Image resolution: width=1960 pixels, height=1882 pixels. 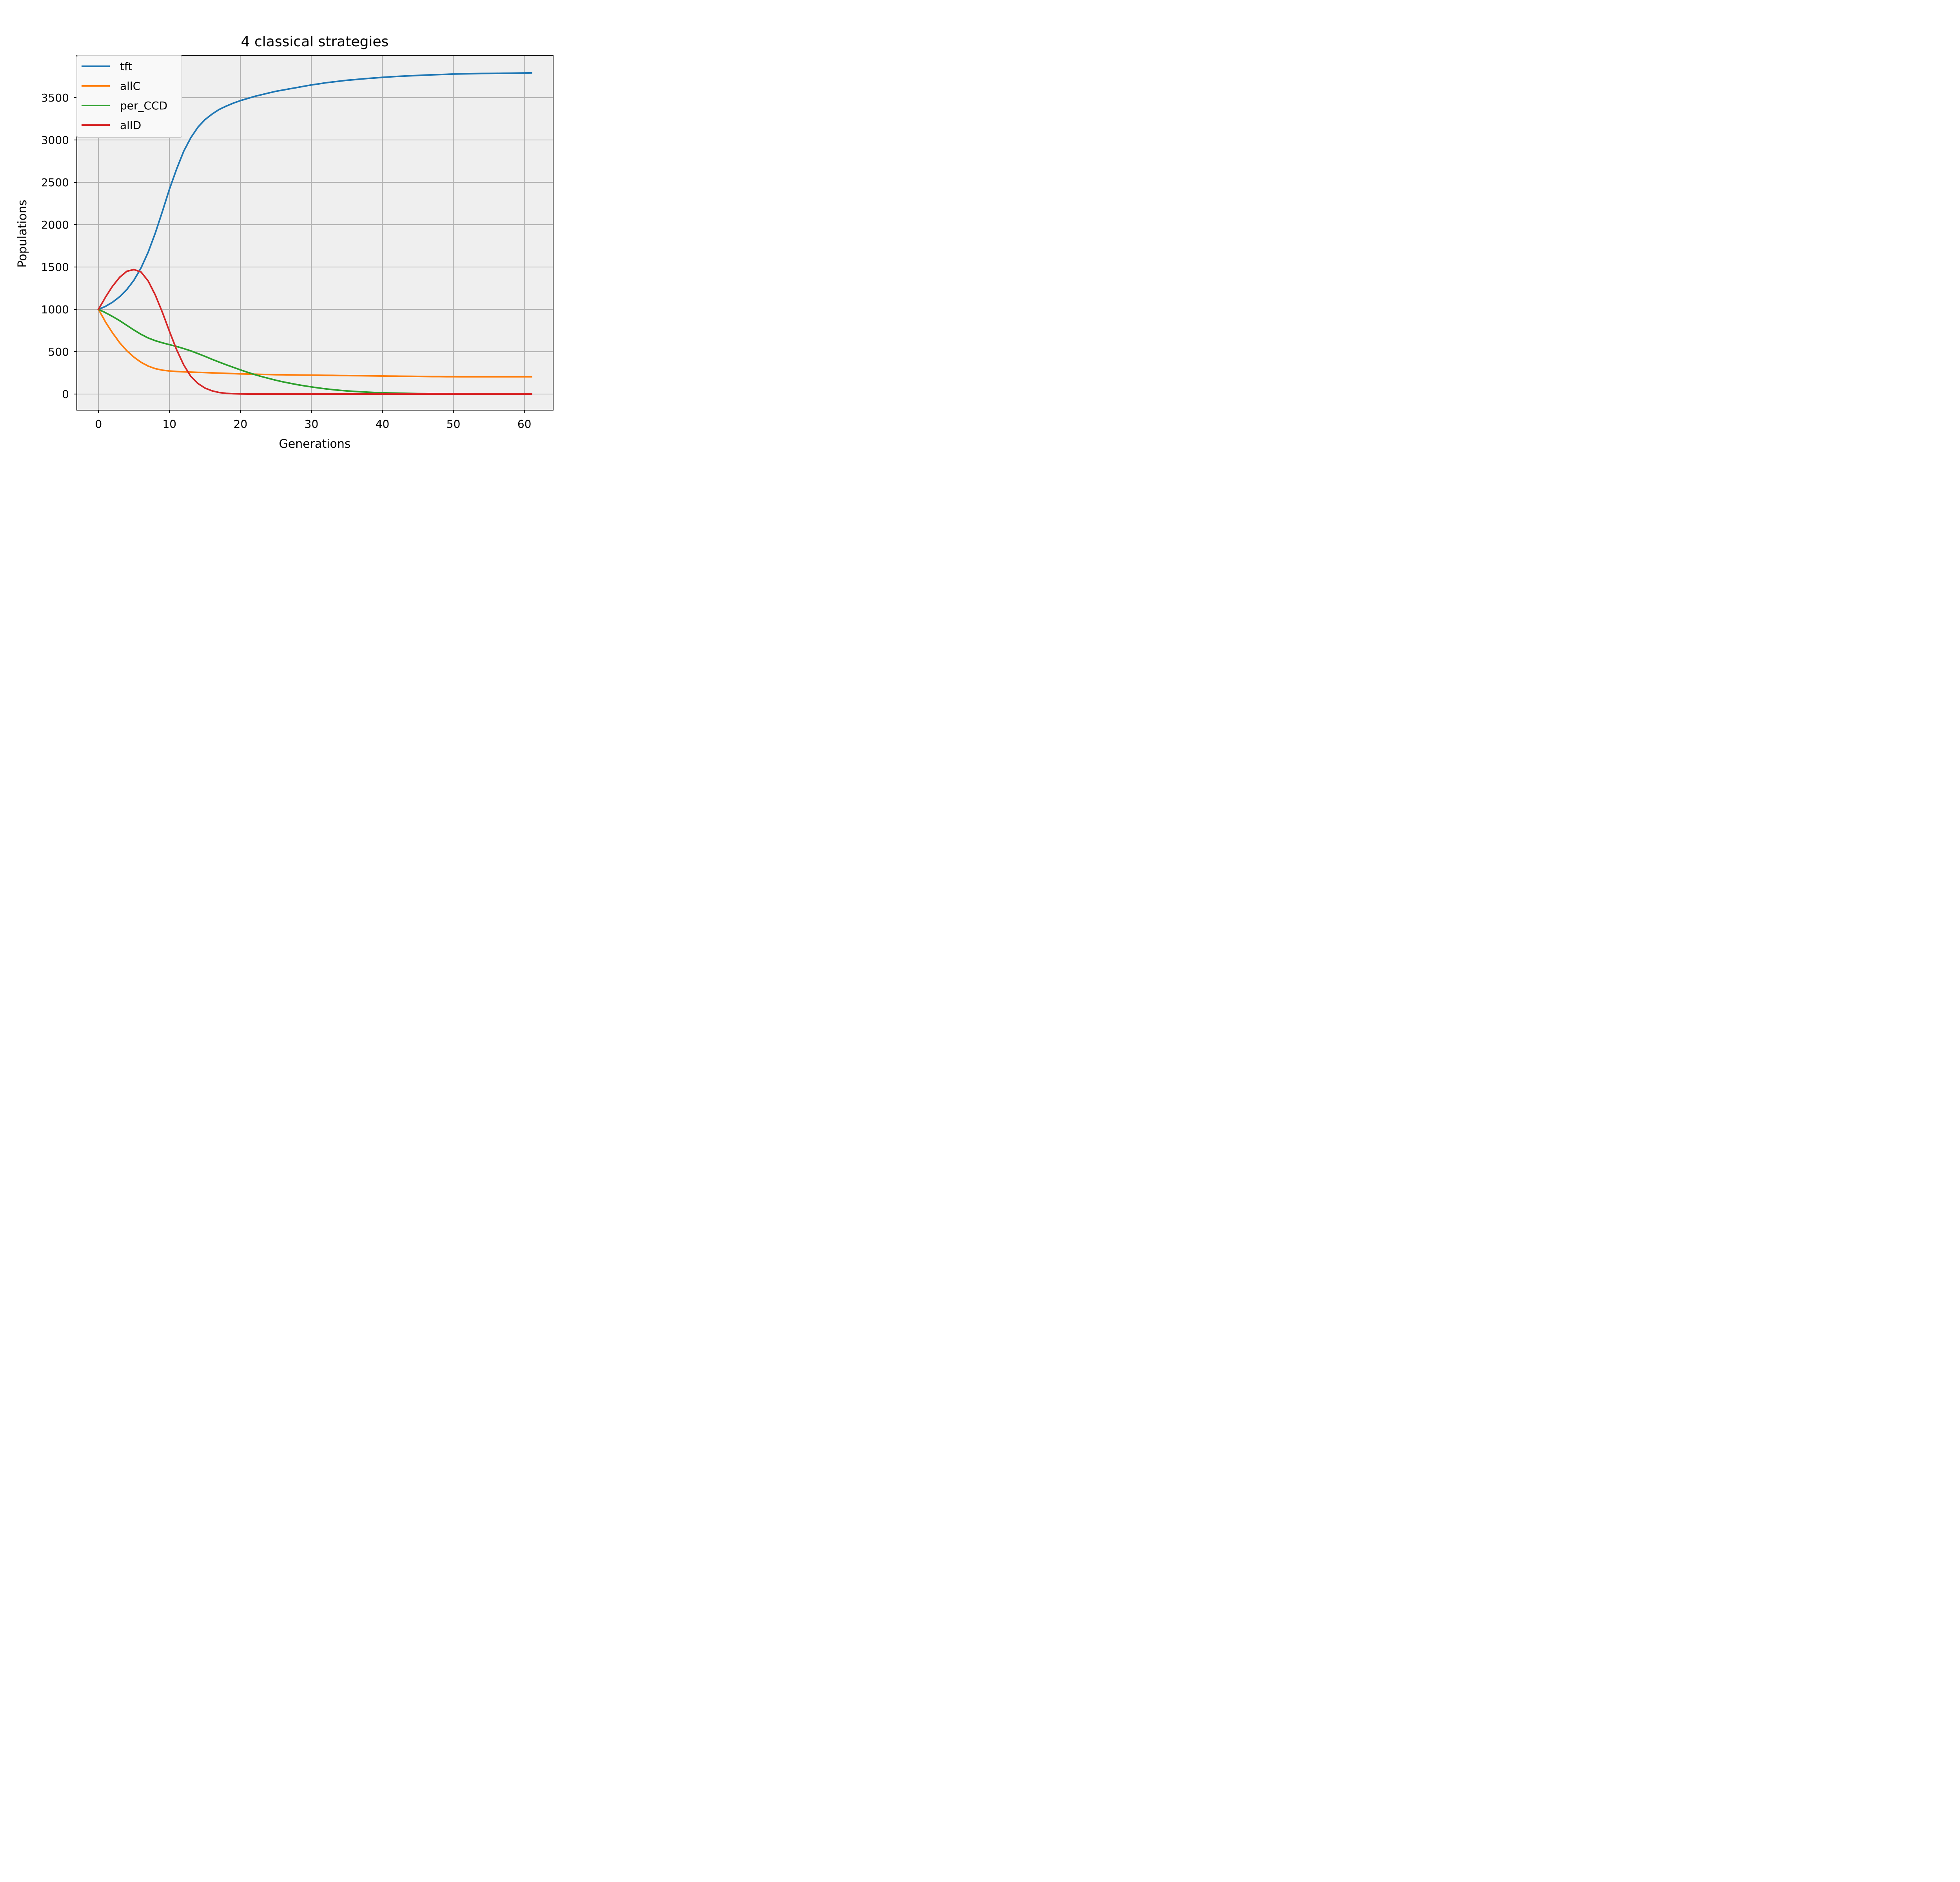 What do you see at coordinates (314, 191) in the screenshot?
I see `series-line-tft` at bounding box center [314, 191].